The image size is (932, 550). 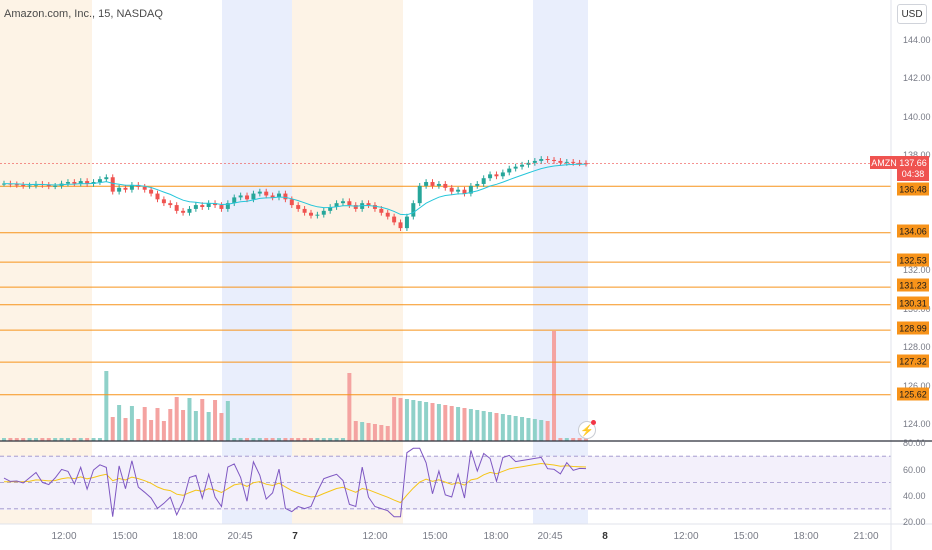 I want to click on currency-button: USD, so click(x=912, y=14).